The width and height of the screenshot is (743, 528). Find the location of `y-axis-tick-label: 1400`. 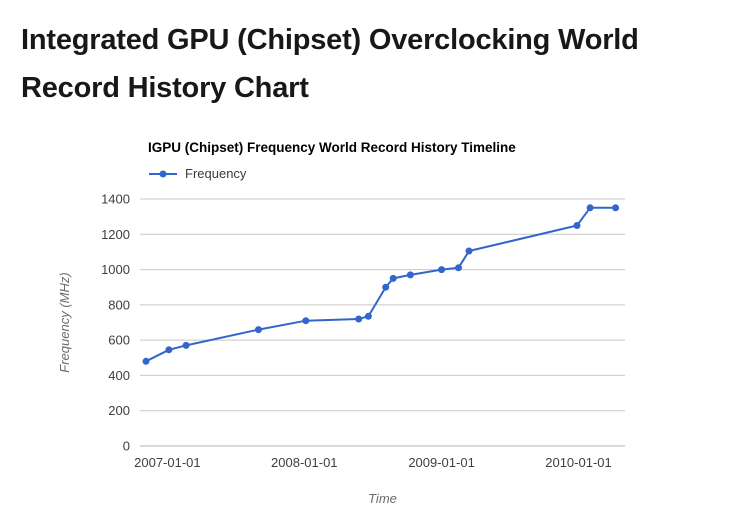

y-axis-tick-label: 1400 is located at coordinates (115, 199).